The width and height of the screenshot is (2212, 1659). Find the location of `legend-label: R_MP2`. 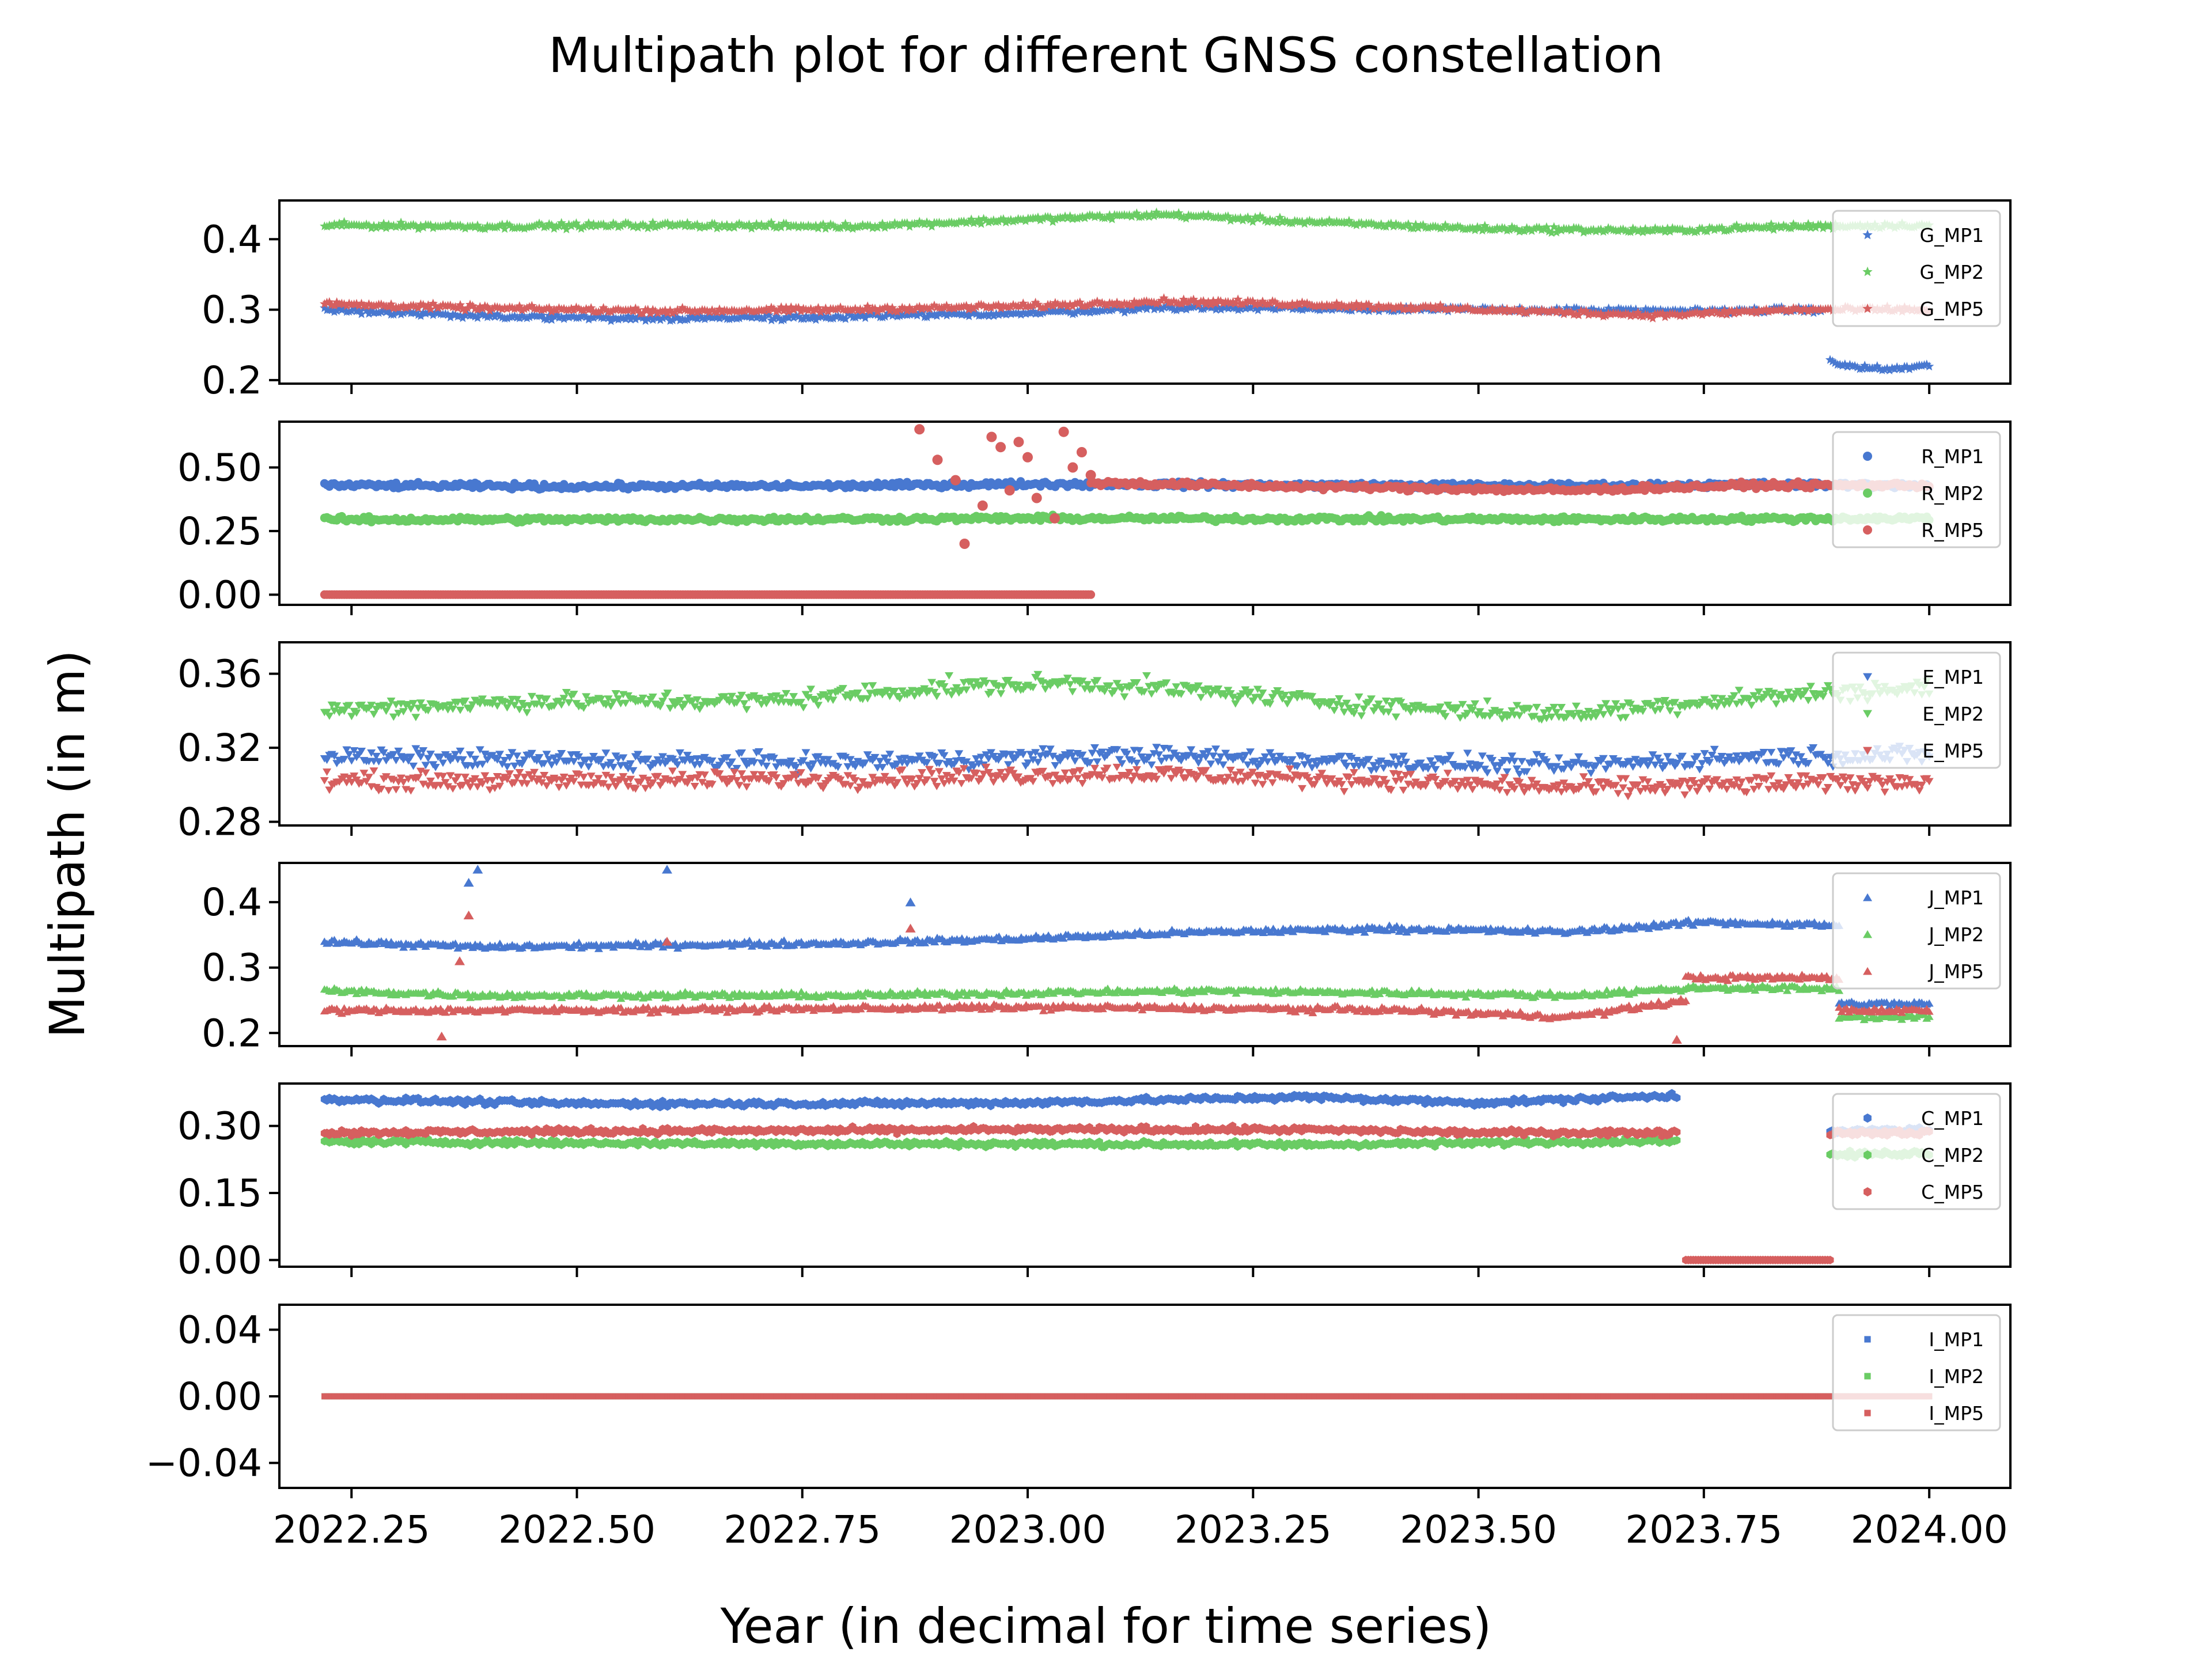

legend-label: R_MP2 is located at coordinates (1952, 493).